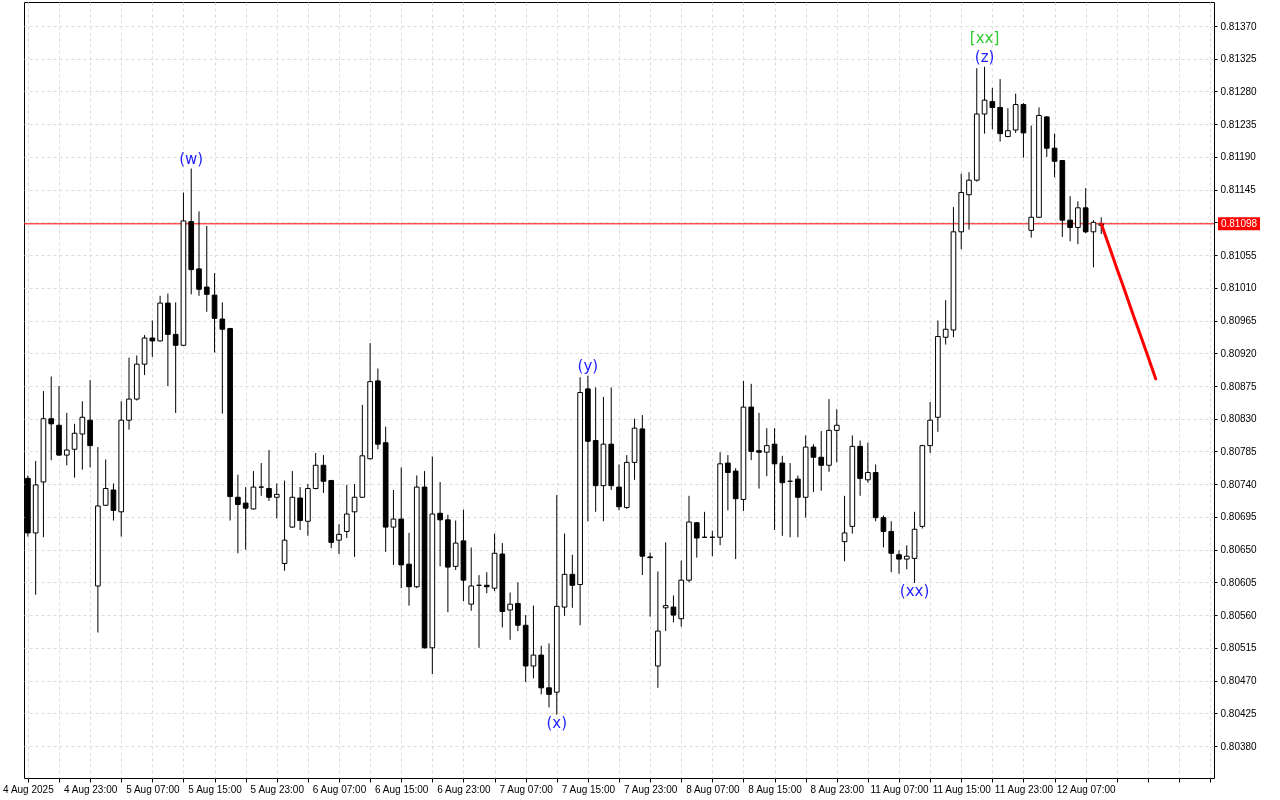  I want to click on x-tick-label: 8 Aug 07:00, so click(713, 789).